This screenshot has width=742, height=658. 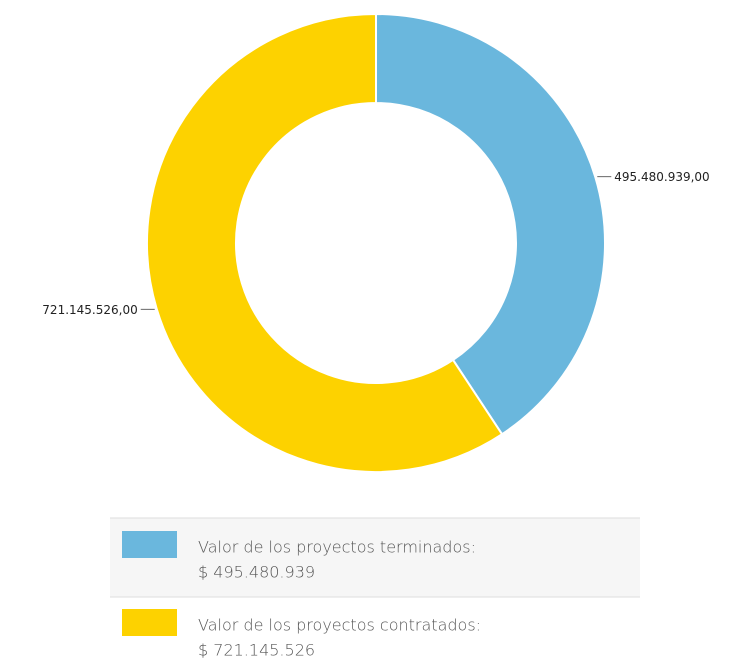 What do you see at coordinates (339, 625) in the screenshot?
I see `legend-label: Valor de los proyectos contratados:` at bounding box center [339, 625].